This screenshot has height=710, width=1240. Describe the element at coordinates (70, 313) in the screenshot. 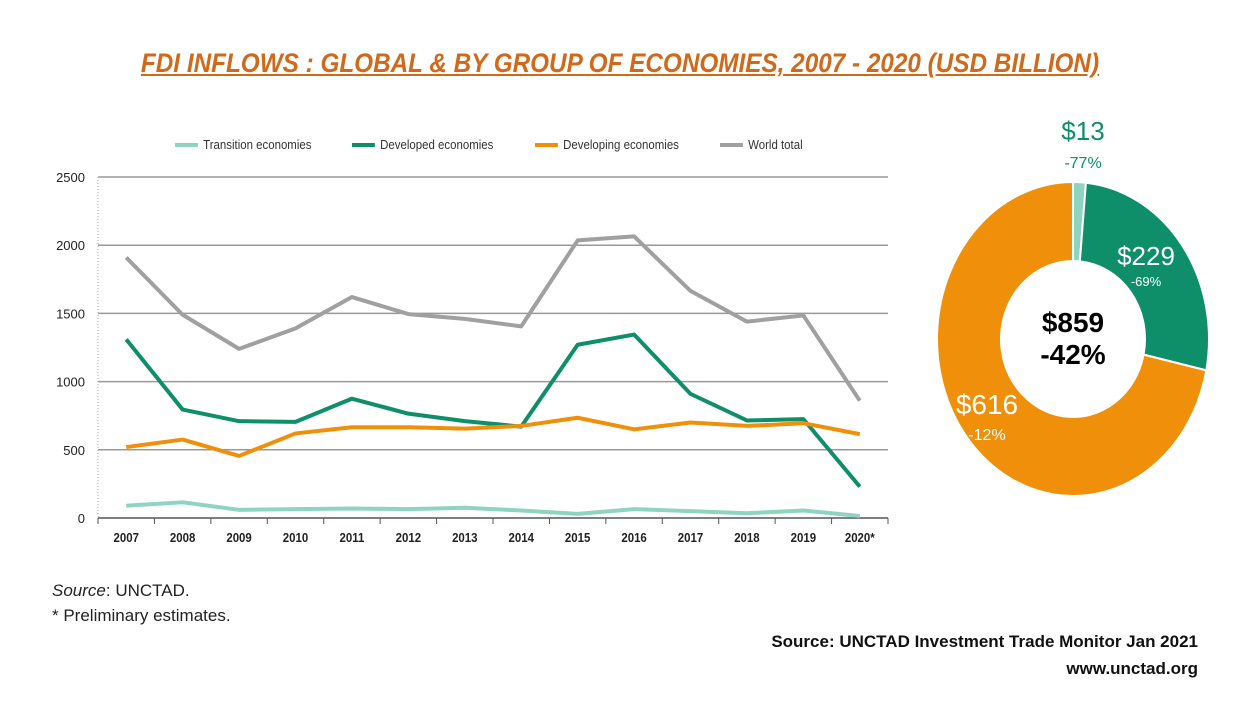

I see `y-tick-label: 1500` at that location.